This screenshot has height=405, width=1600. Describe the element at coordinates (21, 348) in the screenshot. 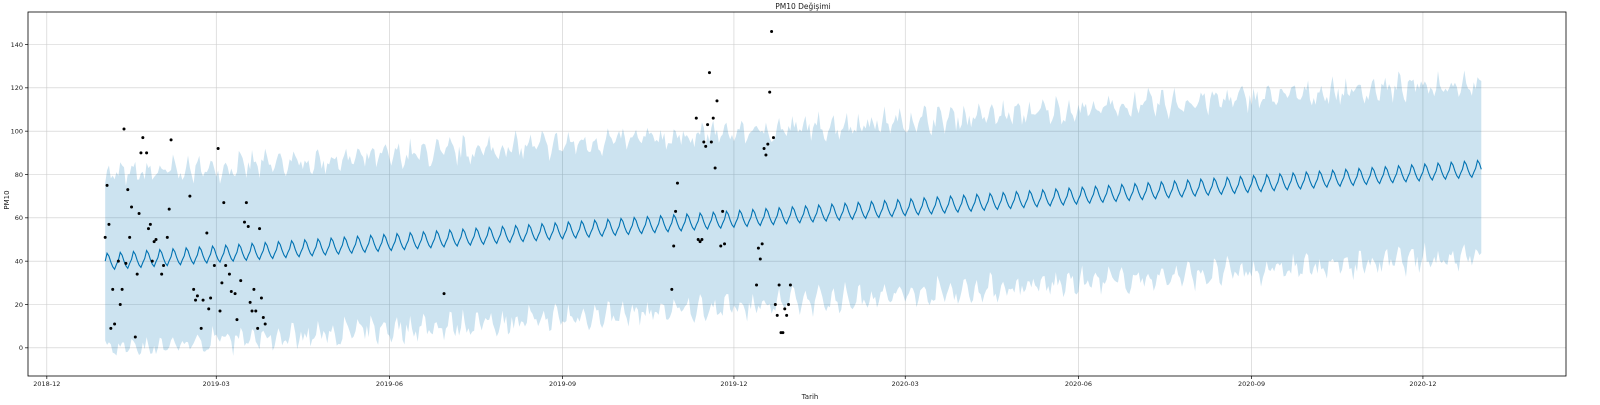

I see `y-tick-label: 0` at that location.